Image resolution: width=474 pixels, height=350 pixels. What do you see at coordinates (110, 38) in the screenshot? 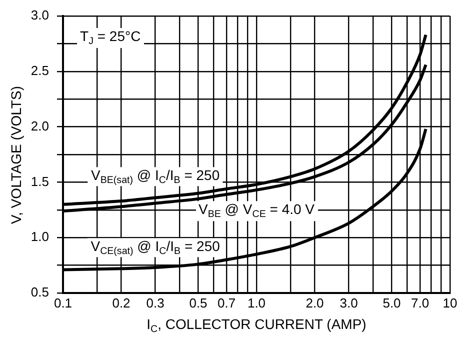
I see `annotation: T$_{J}$ = 25°C` at bounding box center [110, 38].